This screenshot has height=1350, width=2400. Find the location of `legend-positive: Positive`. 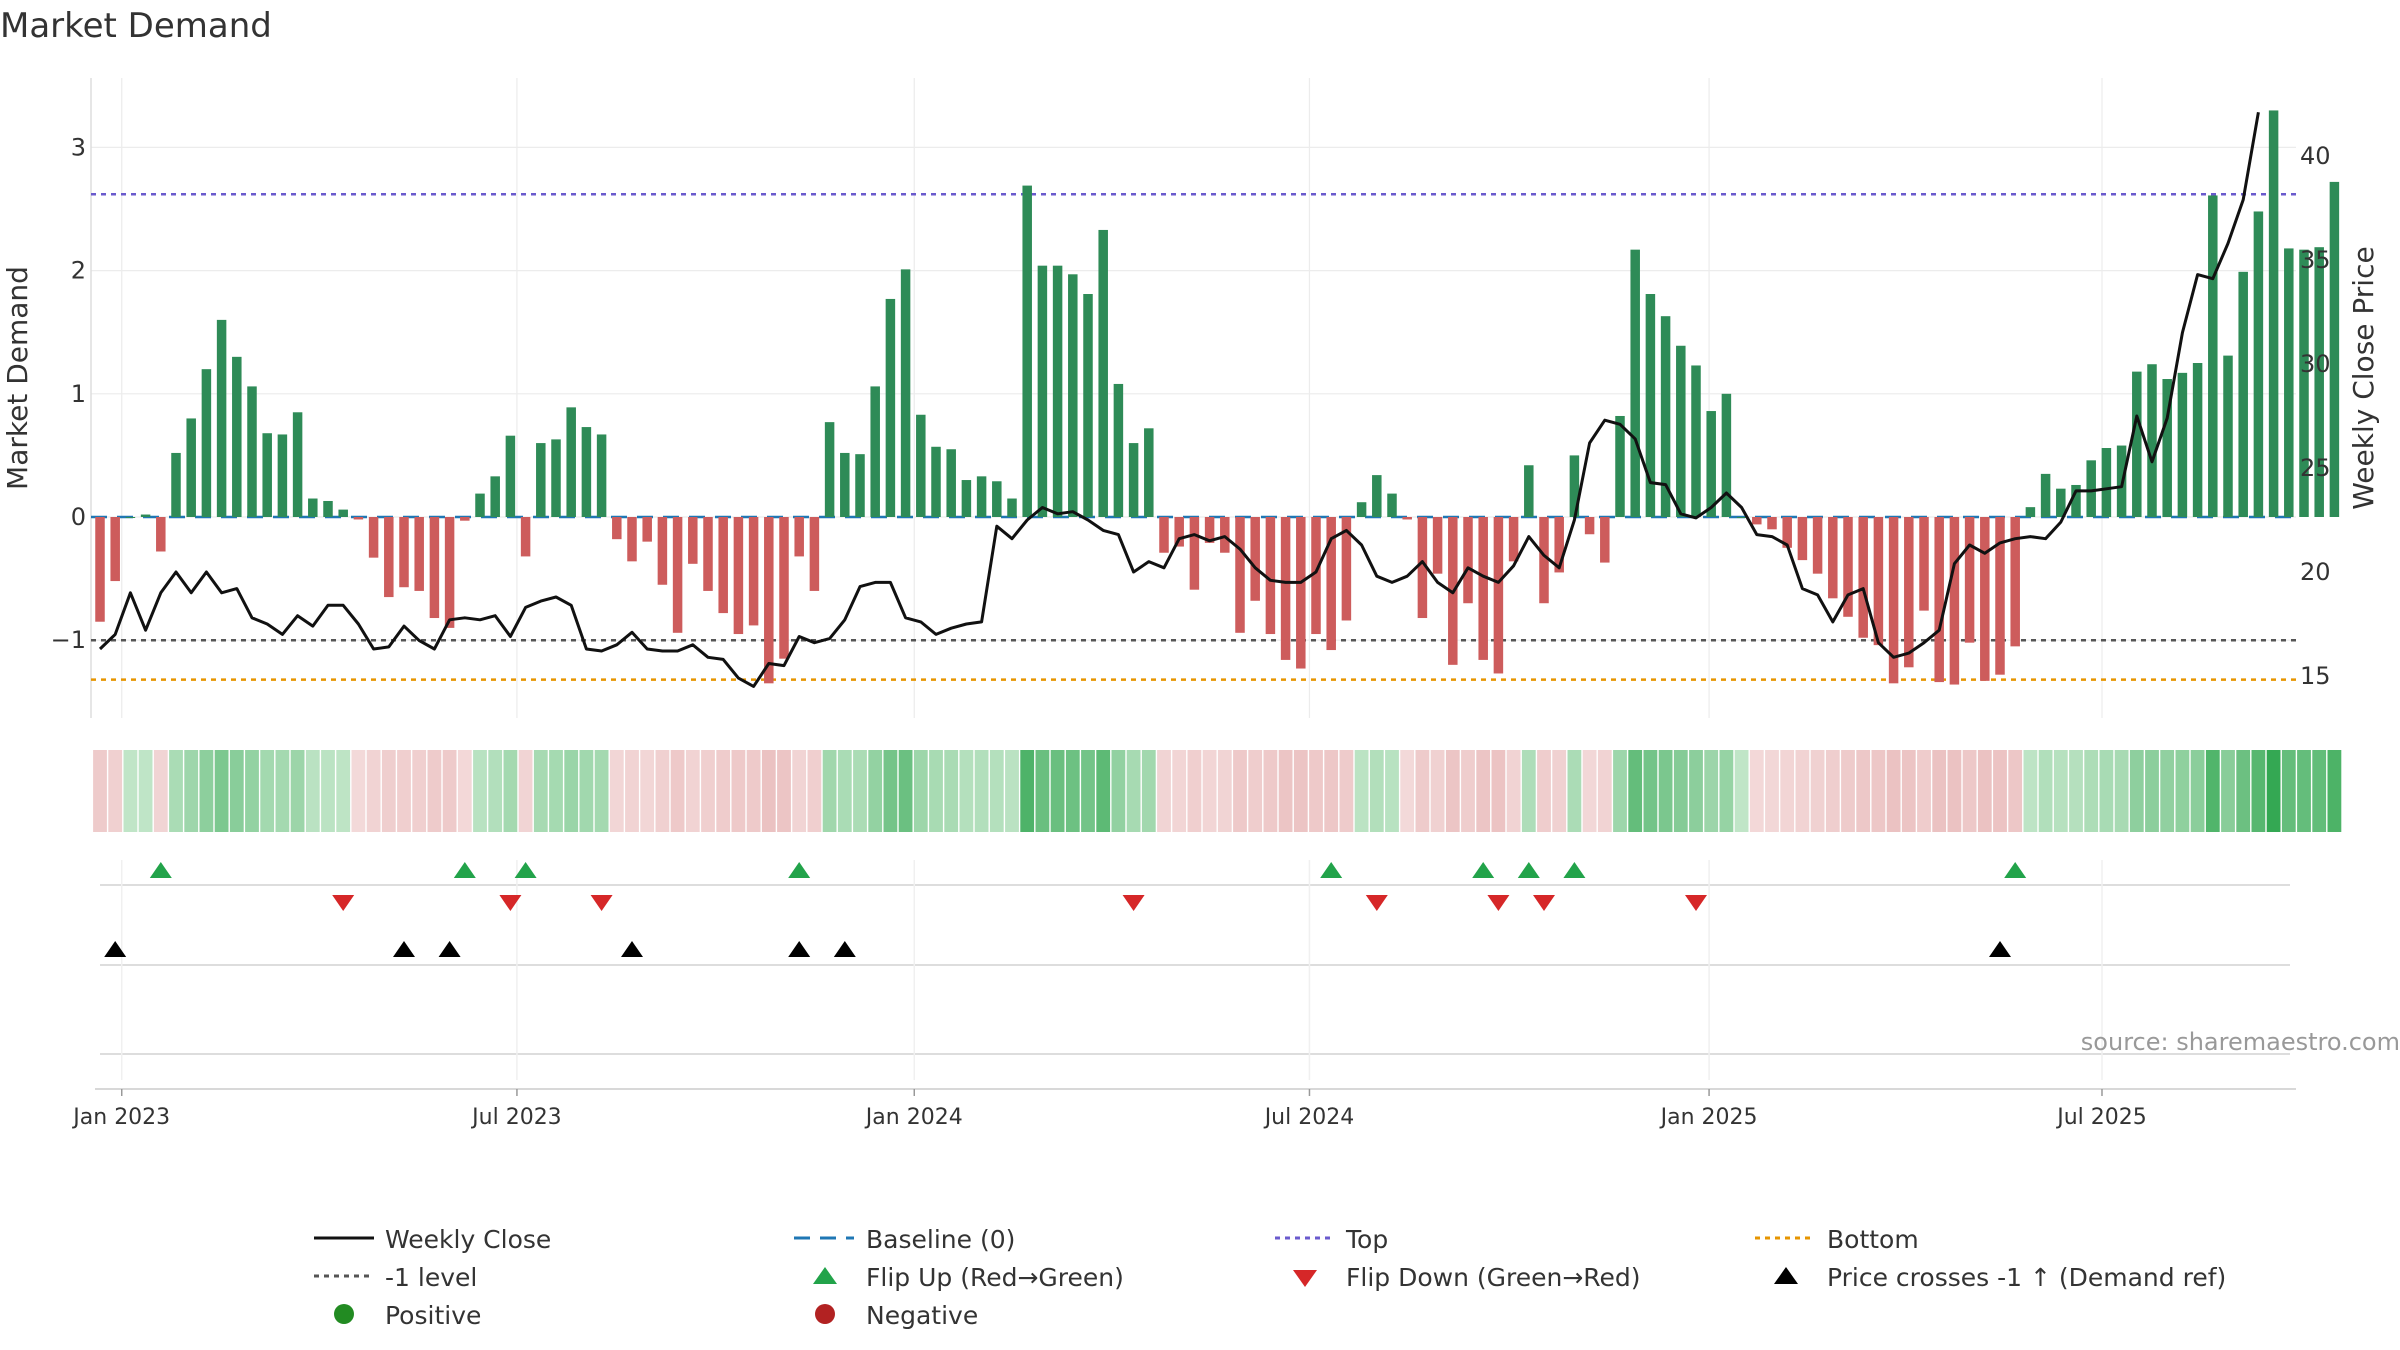

legend-positive: Positive is located at coordinates (407, 1315).